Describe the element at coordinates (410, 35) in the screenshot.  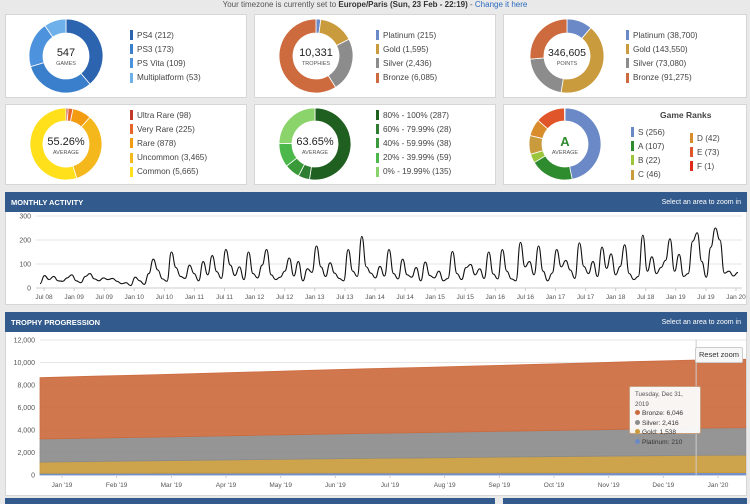
I see `legend-label: Platinum (215)` at that location.